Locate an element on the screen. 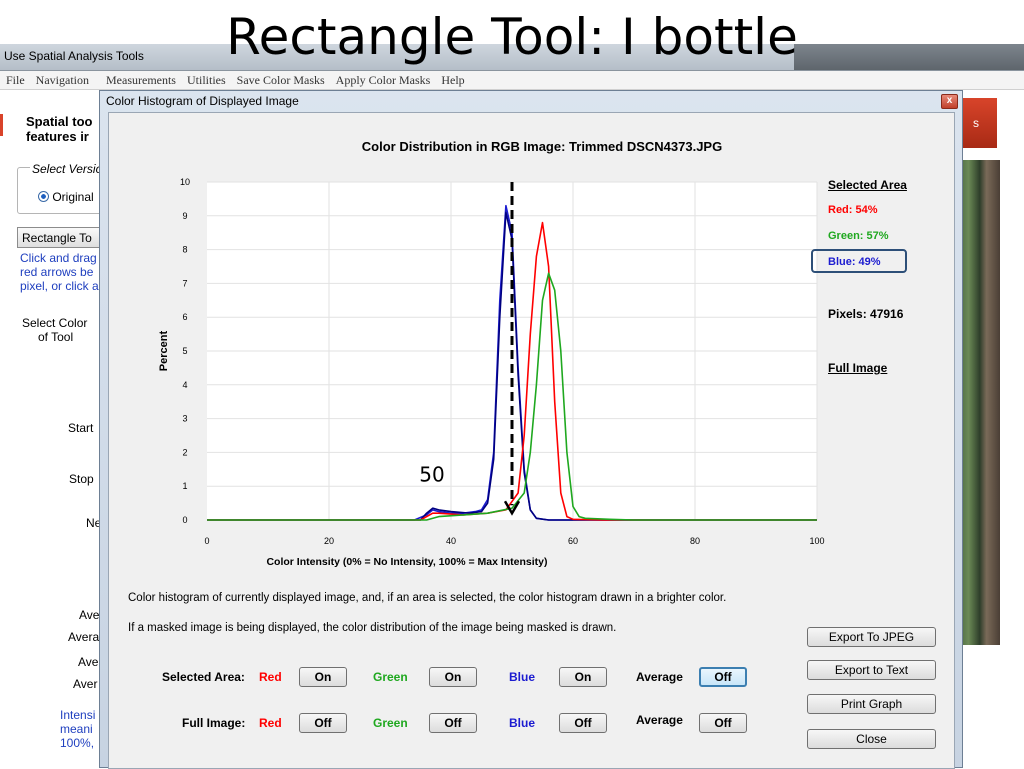  radio-dot-icon is located at coordinates (43, 196).